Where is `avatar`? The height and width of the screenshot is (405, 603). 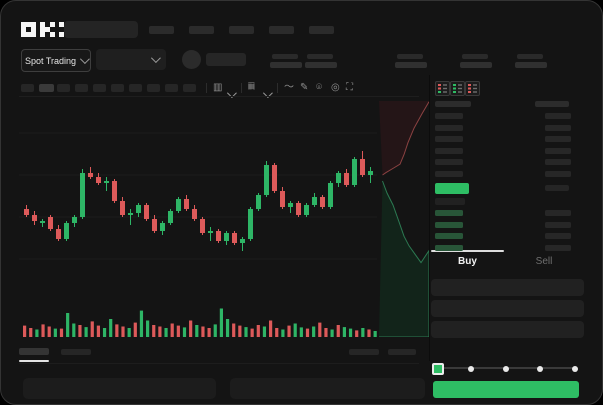 avatar is located at coordinates (191, 59).